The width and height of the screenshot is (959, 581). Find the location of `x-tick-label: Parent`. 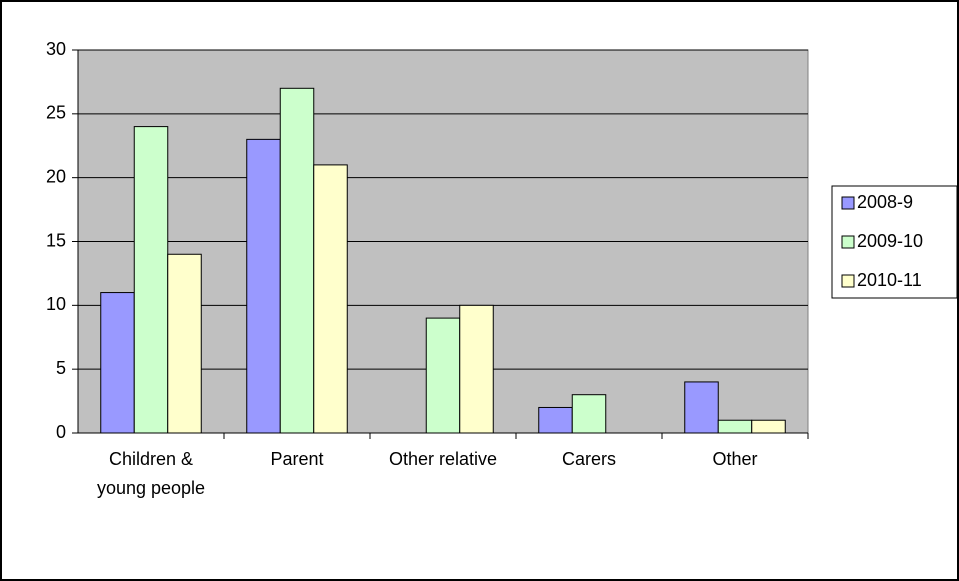

x-tick-label: Parent is located at coordinates (297, 459).